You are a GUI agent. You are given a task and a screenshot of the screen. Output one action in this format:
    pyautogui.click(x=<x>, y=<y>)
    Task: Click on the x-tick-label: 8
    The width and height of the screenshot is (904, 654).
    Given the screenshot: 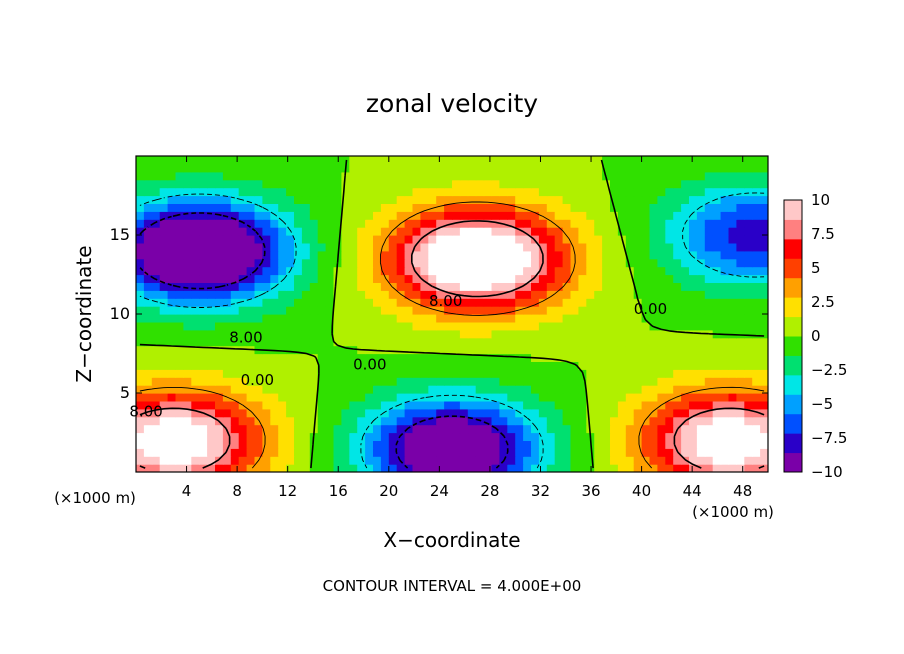 What is the action you would take?
    pyautogui.click(x=237, y=491)
    